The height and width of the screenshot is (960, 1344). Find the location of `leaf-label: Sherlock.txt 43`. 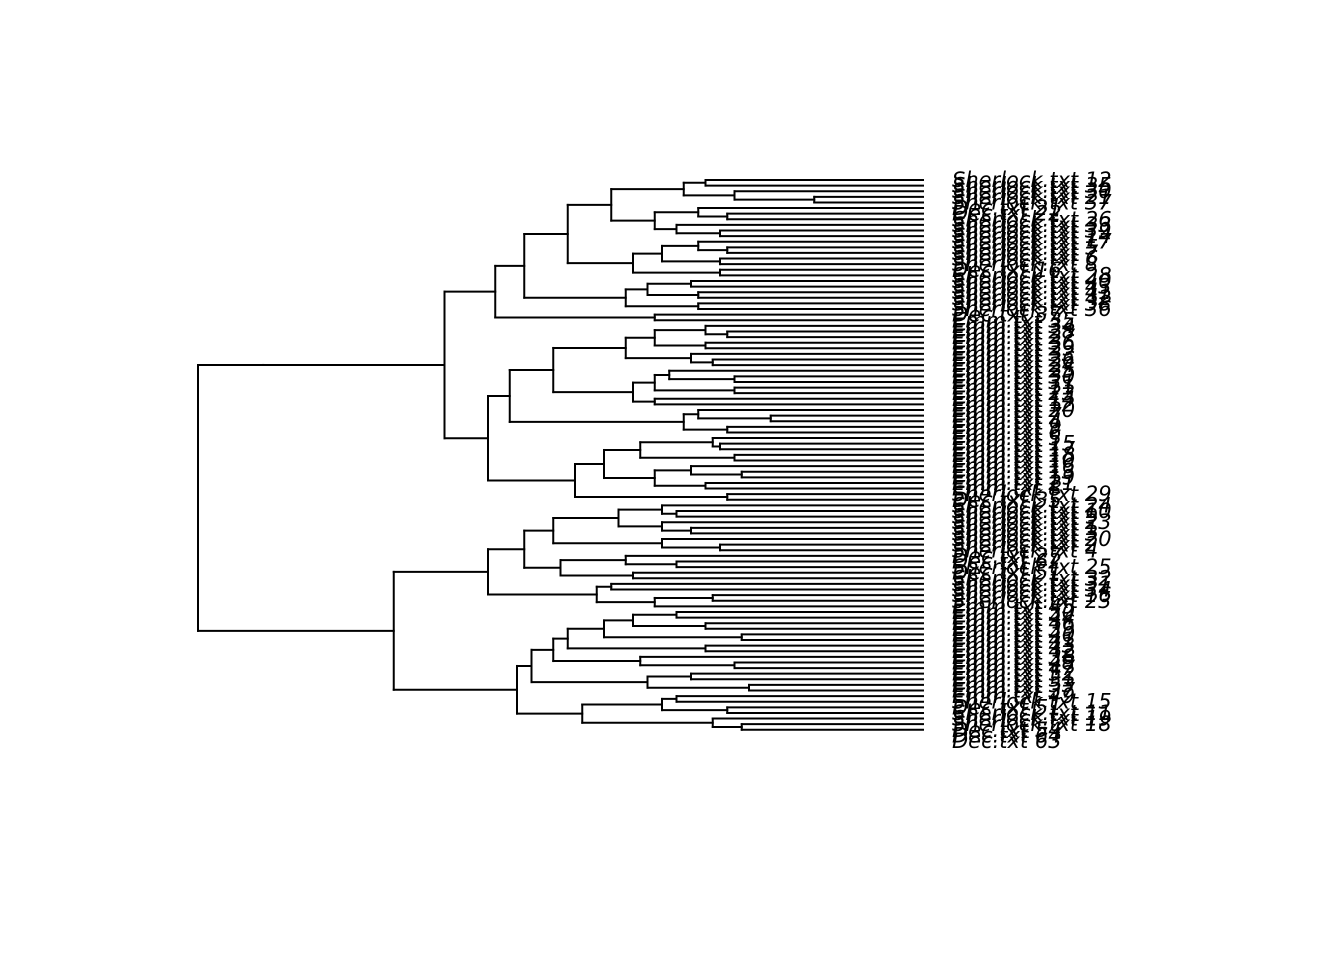

leaf-label: Sherlock.txt 43 is located at coordinates (1032, 287).